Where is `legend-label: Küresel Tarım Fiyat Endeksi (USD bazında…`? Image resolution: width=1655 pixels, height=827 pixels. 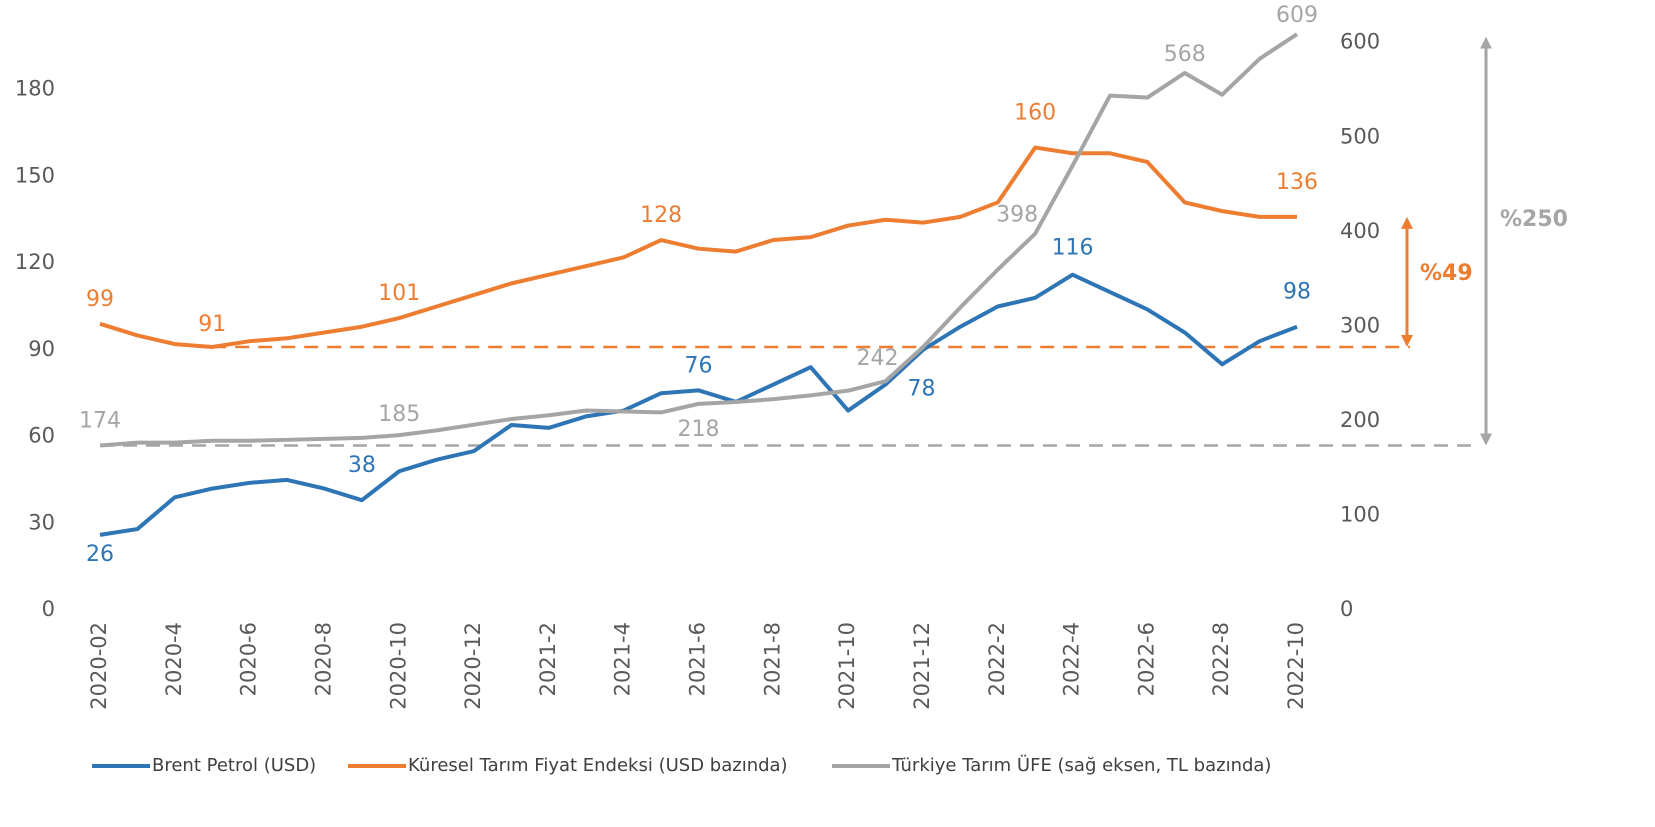 legend-label: Küresel Tarım Fiyat Endeksi (USD bazında… is located at coordinates (598, 765).